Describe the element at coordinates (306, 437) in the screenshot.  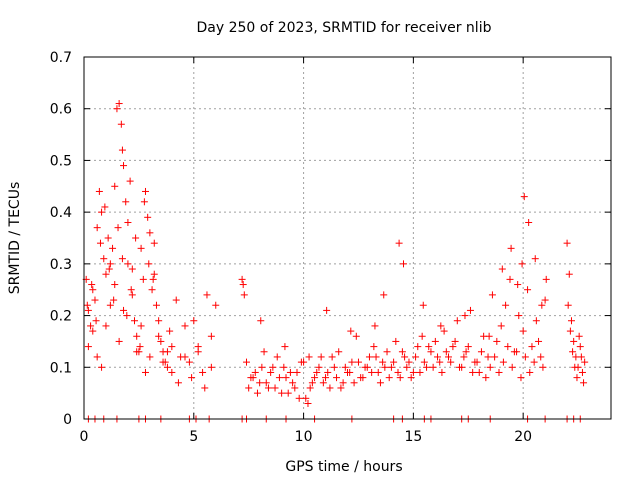
I see `x-tick-labels: 0 5 10 15 20` at that location.